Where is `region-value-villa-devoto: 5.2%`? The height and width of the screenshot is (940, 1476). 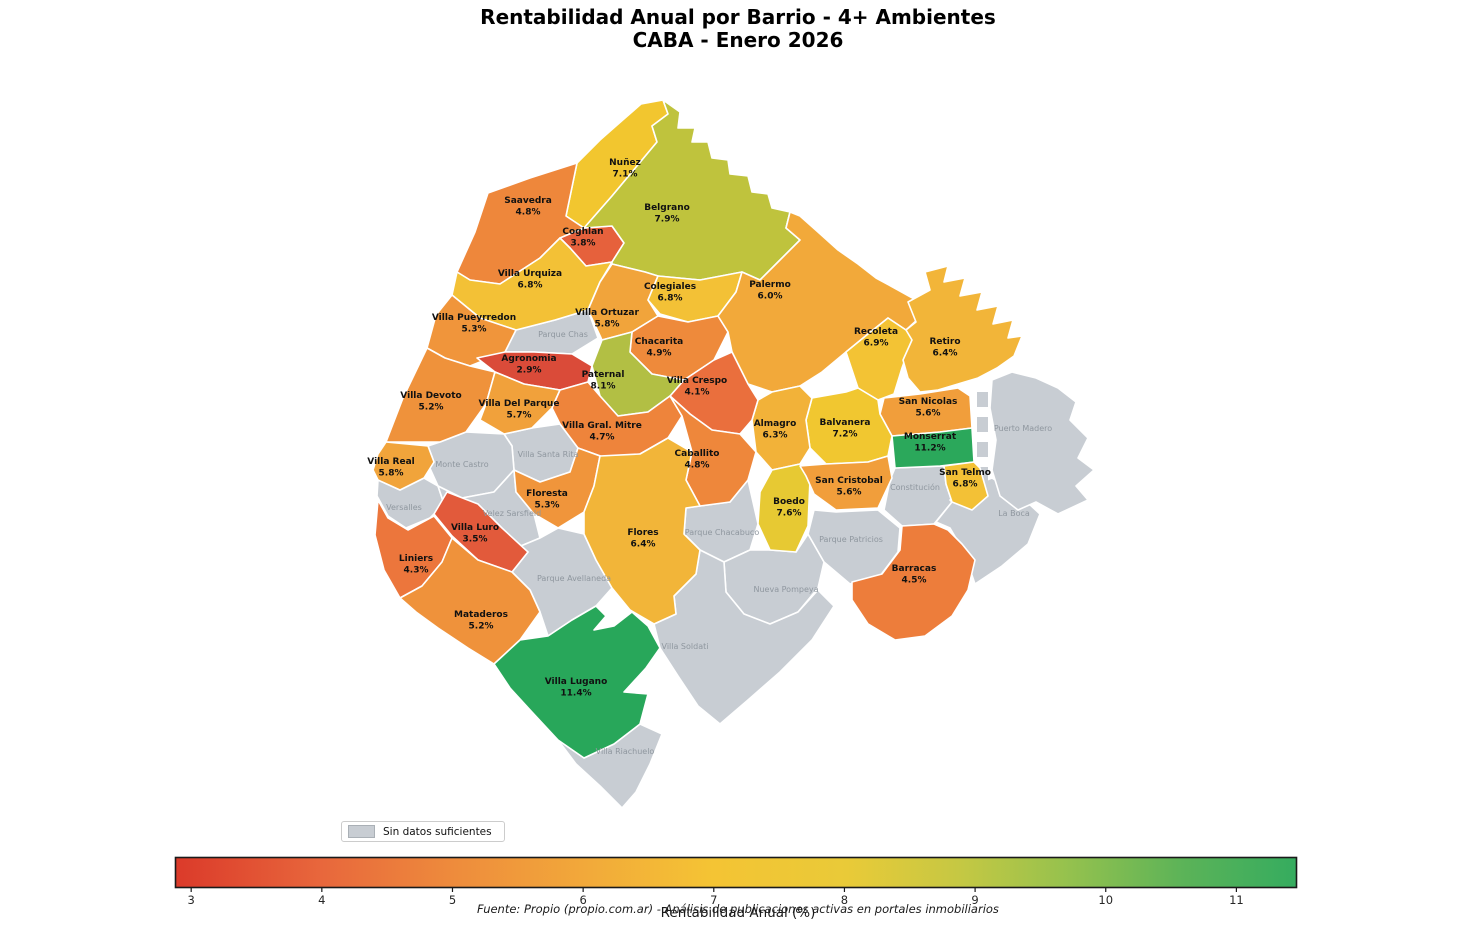 region-value-villa-devoto: 5.2% is located at coordinates (431, 408).